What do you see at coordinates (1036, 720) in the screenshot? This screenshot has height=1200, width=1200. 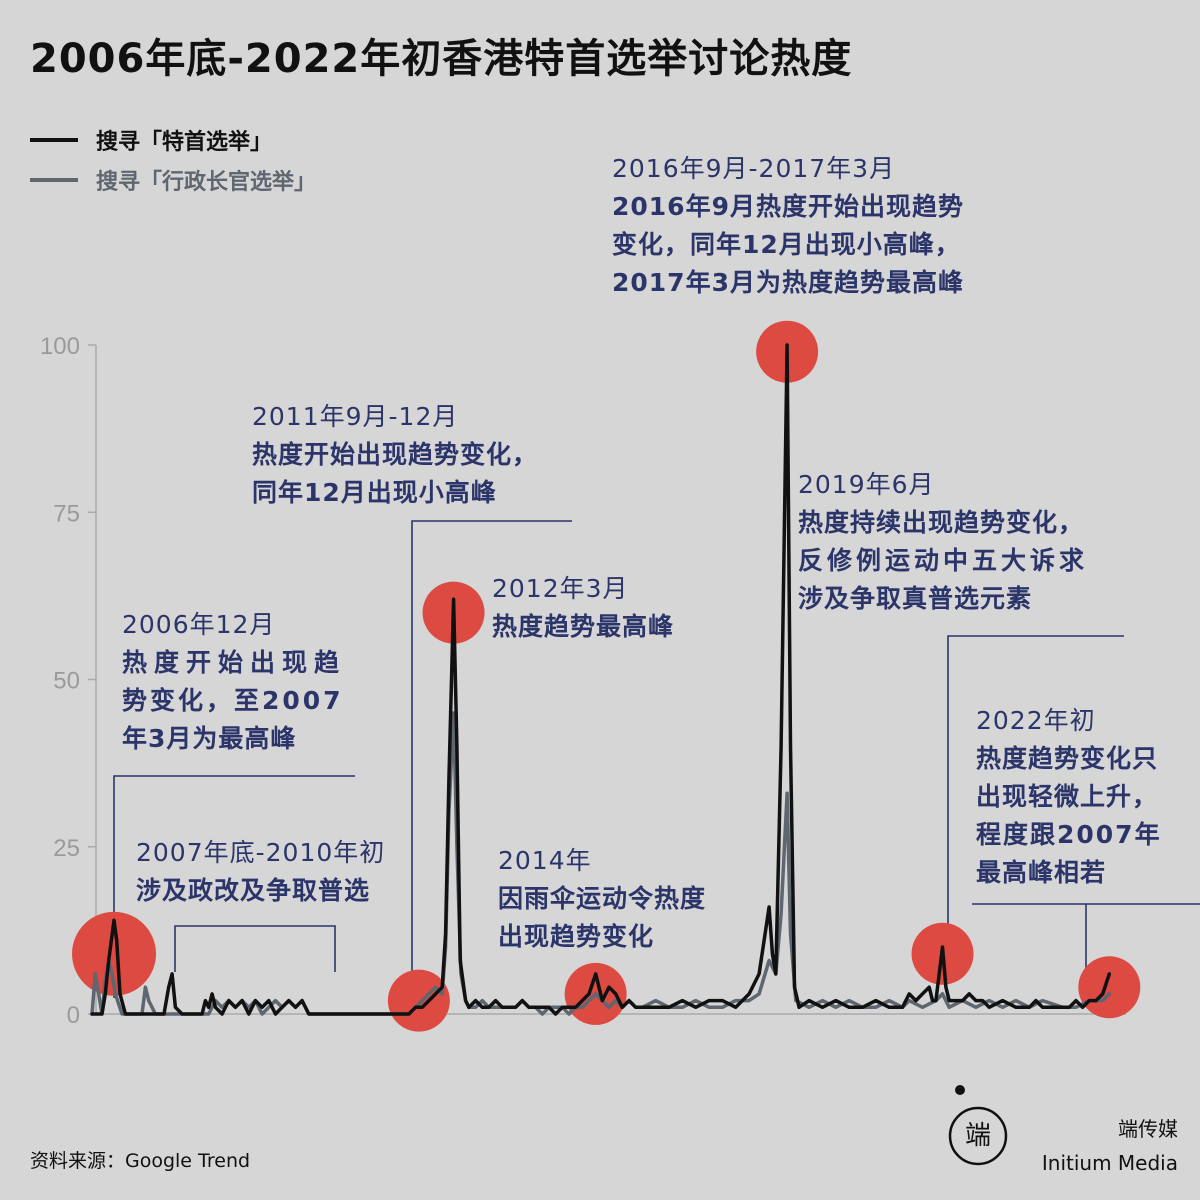 I see `annotation-date: 2022年初` at bounding box center [1036, 720].